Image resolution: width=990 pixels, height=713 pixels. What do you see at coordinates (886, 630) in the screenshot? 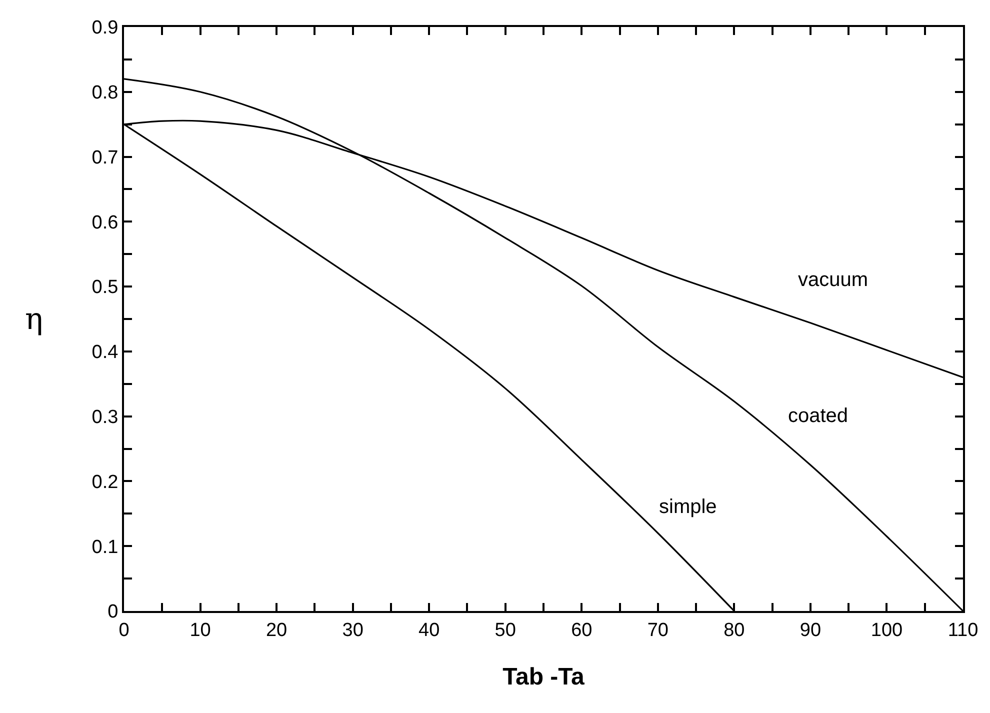
I see `x-tick-label: 100` at bounding box center [886, 630].